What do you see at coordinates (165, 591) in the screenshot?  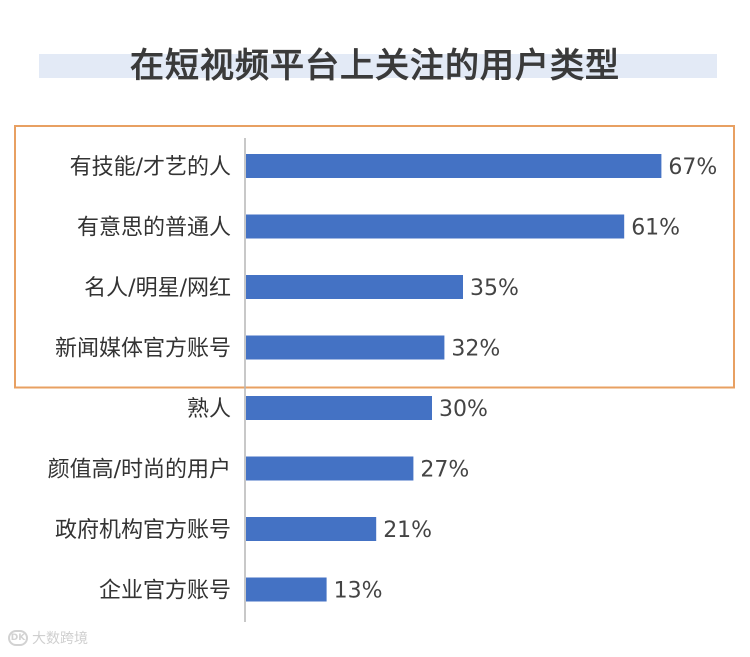 I see `category-label: 企业官方账号` at bounding box center [165, 591].